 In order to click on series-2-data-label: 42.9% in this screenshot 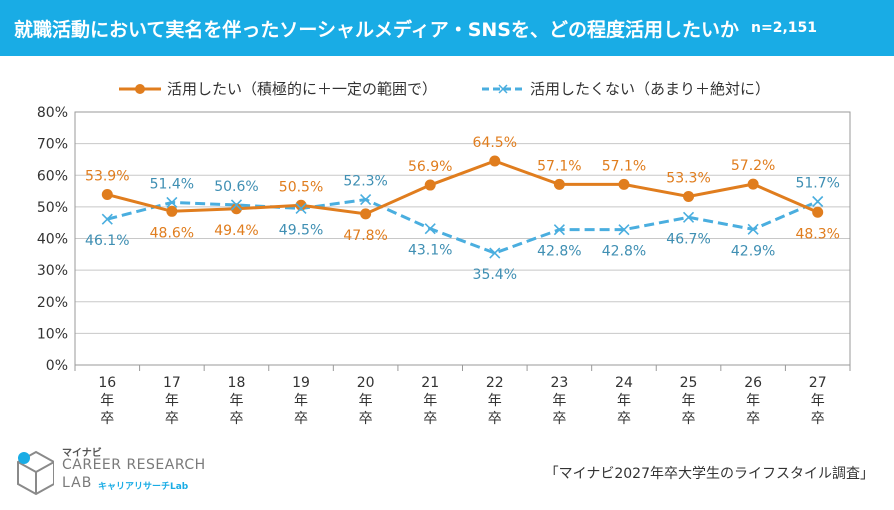, I will do `click(753, 251)`.